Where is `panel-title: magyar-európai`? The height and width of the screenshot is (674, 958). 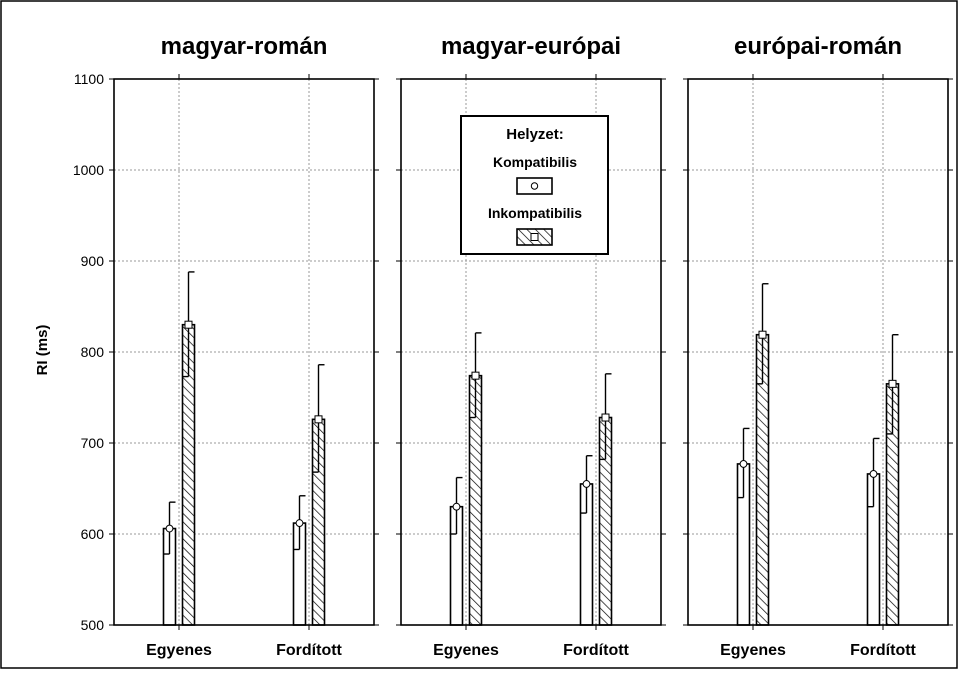
panel-title: magyar-európai is located at coordinates (531, 46).